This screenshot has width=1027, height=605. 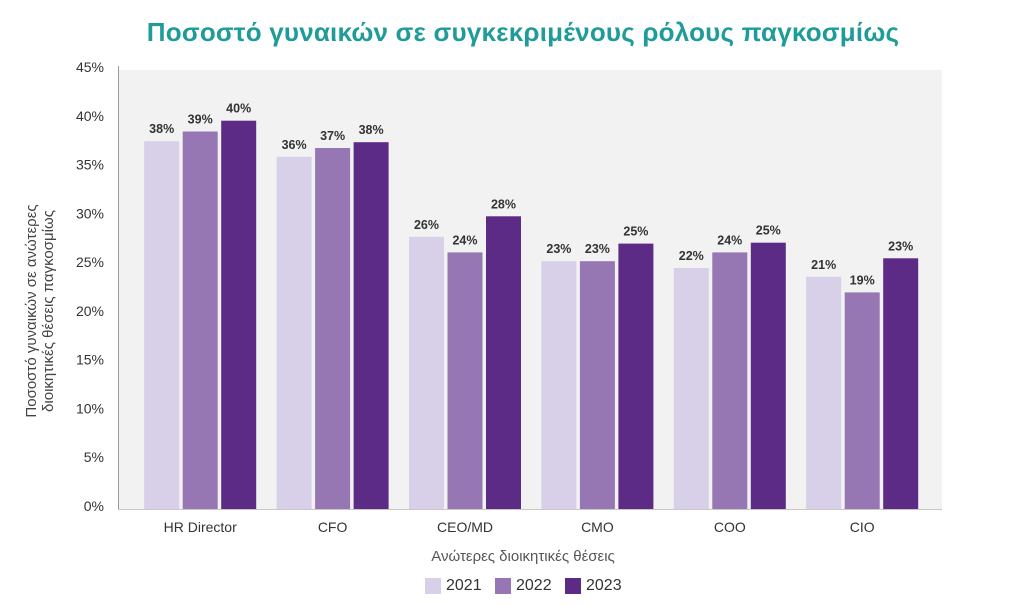 I want to click on y-tick-label: 45%, so click(x=90, y=67).